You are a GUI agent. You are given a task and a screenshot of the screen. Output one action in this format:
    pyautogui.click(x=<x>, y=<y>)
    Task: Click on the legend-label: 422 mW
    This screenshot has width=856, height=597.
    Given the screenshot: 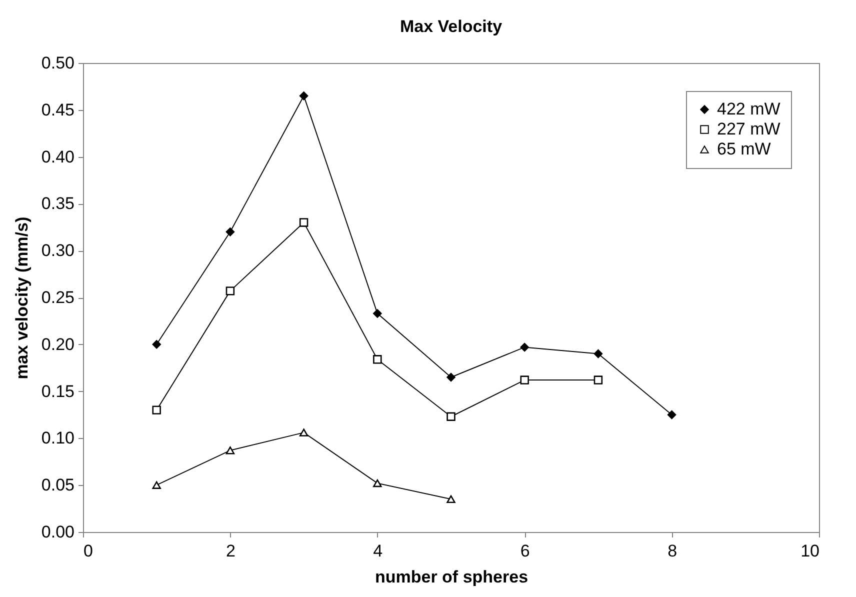 What is the action you would take?
    pyautogui.click(x=748, y=109)
    